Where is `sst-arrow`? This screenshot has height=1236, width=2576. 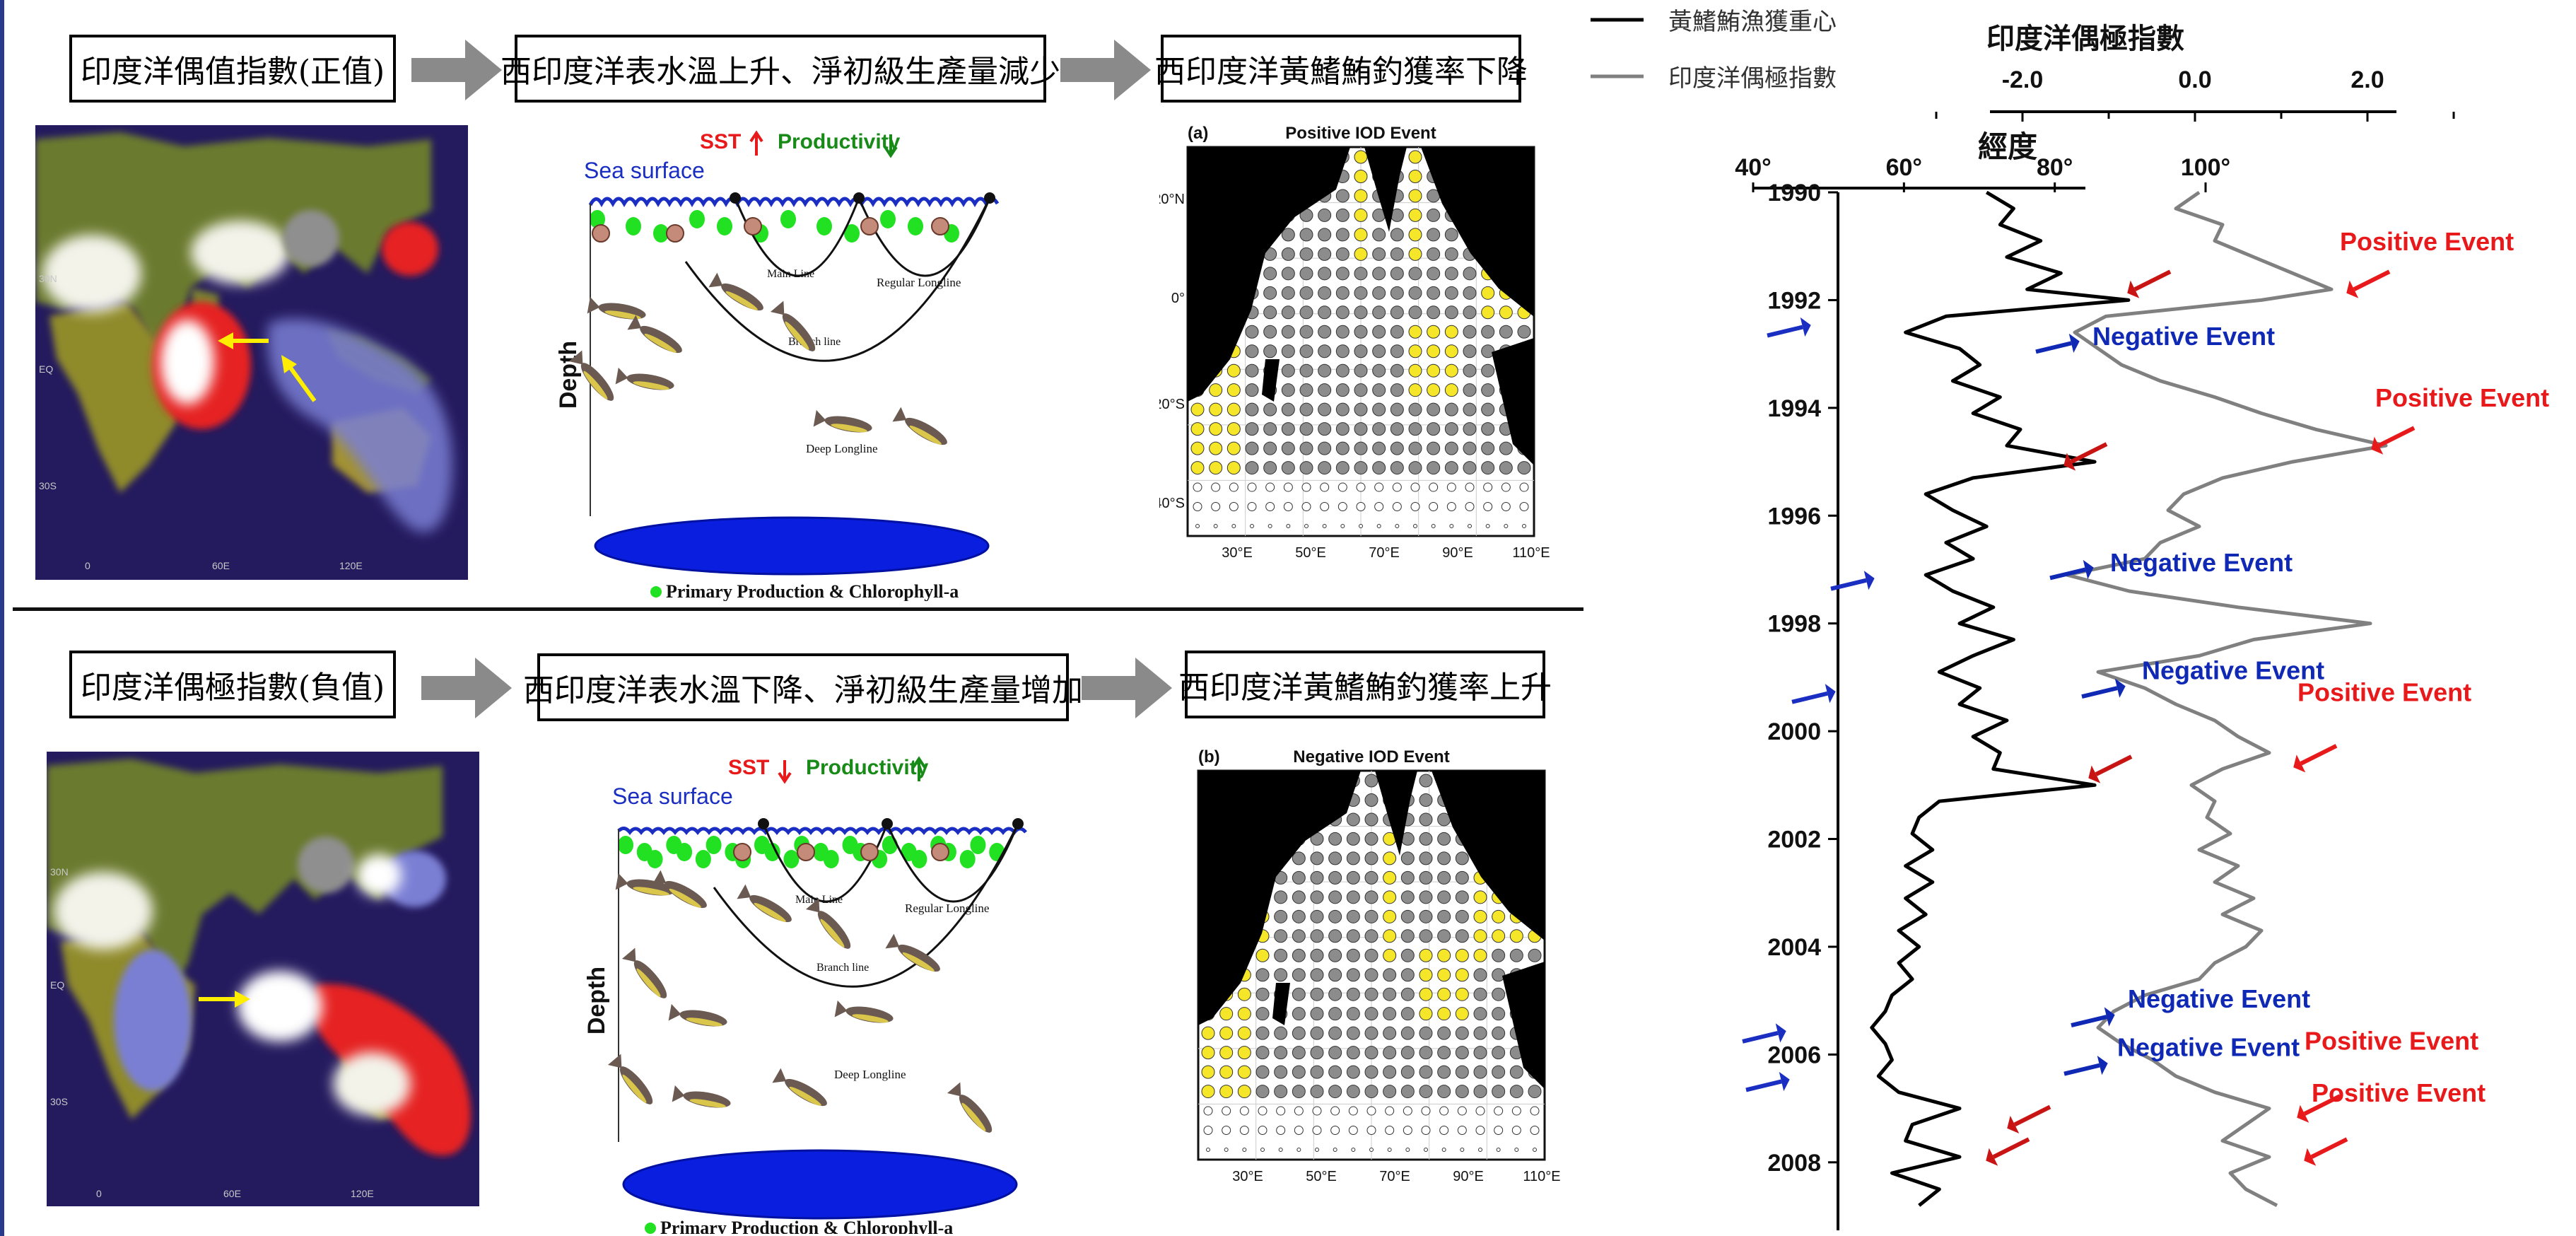 sst-arrow is located at coordinates (756, 143).